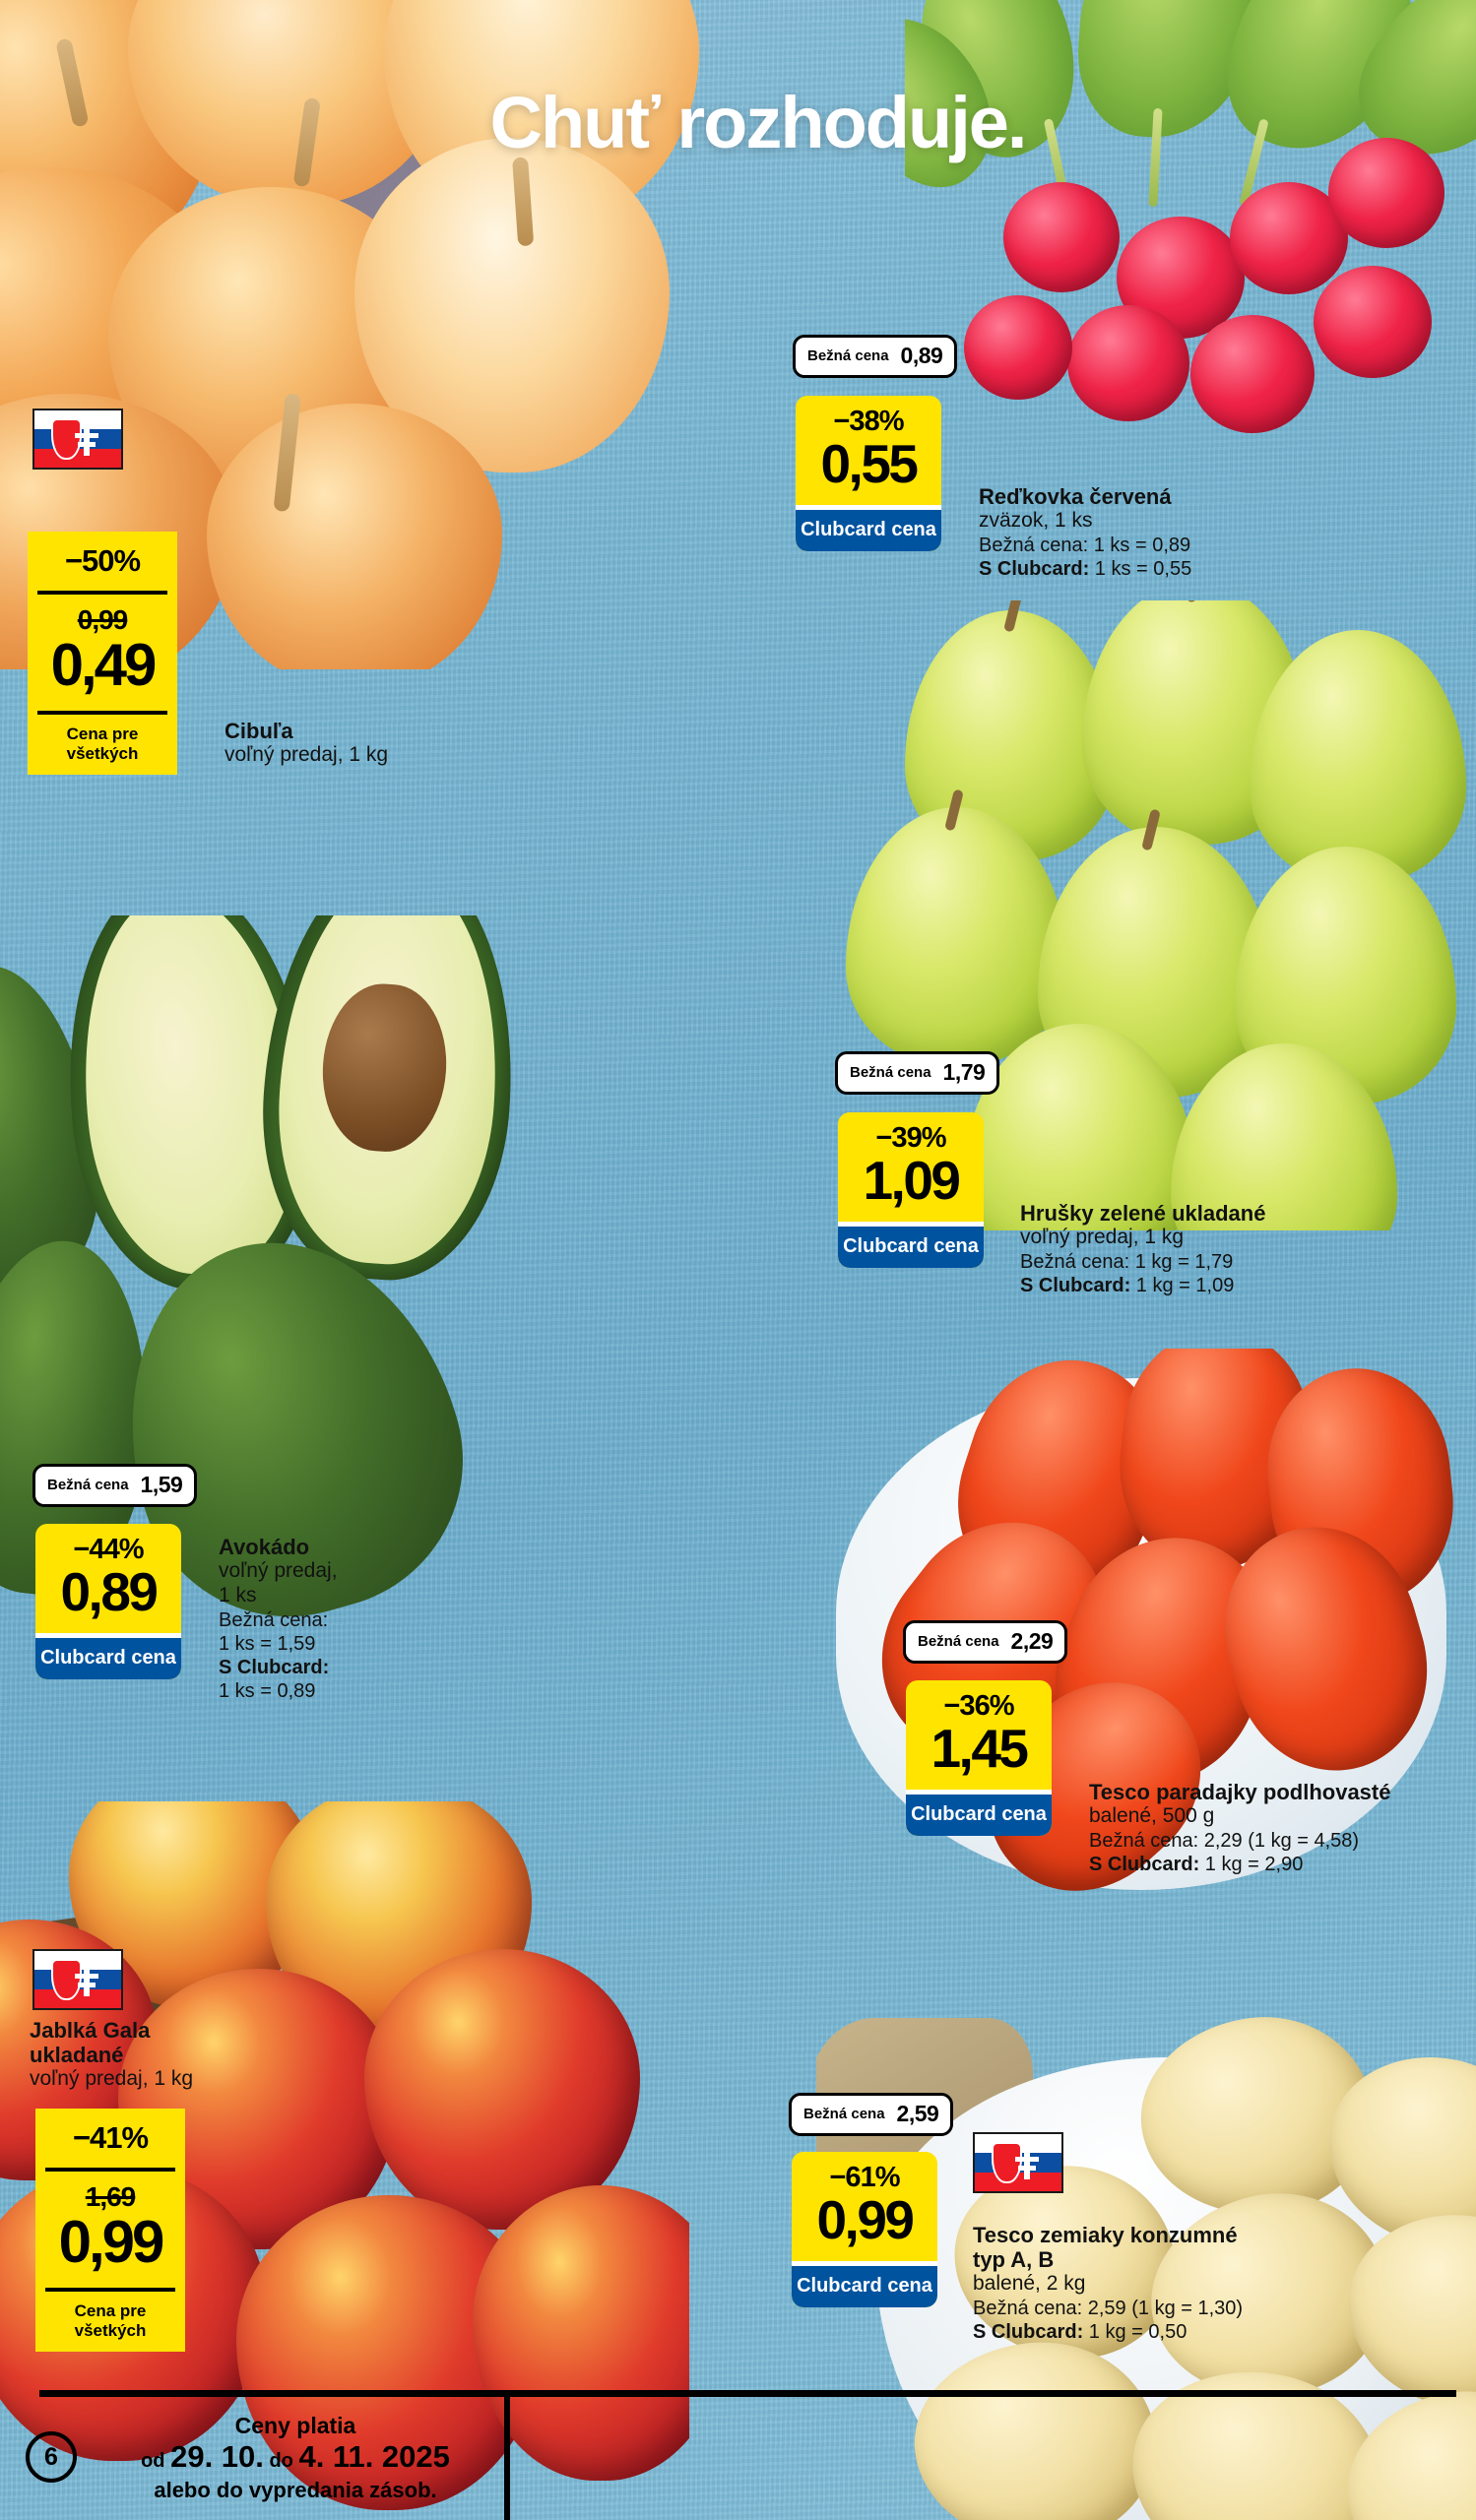 This screenshot has height=2520, width=1476. What do you see at coordinates (912, 1180) in the screenshot?
I see `current-price: 1,09` at bounding box center [912, 1180].